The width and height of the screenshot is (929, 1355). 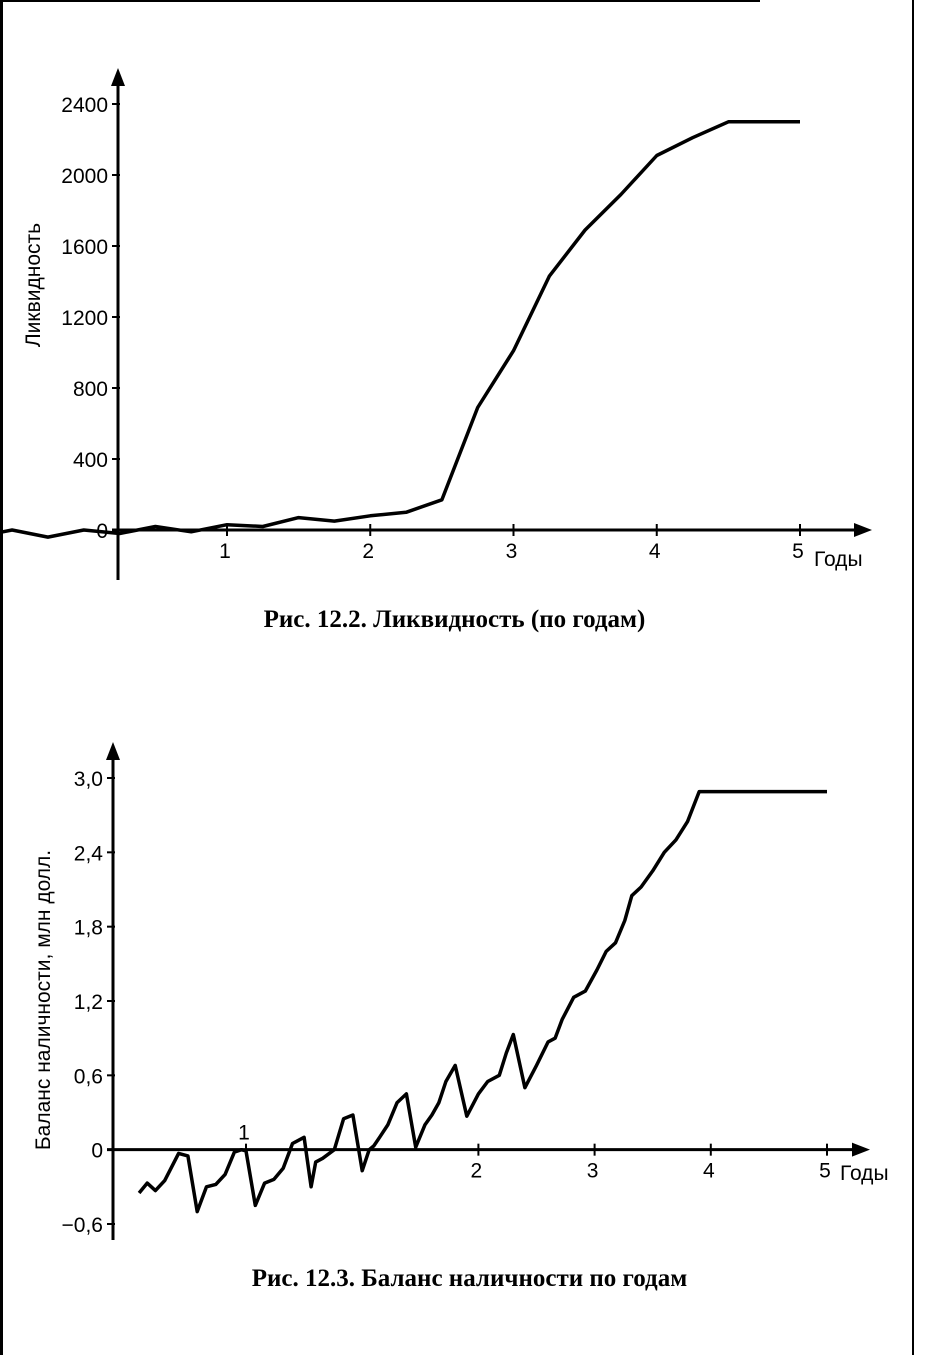 What do you see at coordinates (84, 176) in the screenshot?
I see `liquidity-y-tick-label: 2000` at bounding box center [84, 176].